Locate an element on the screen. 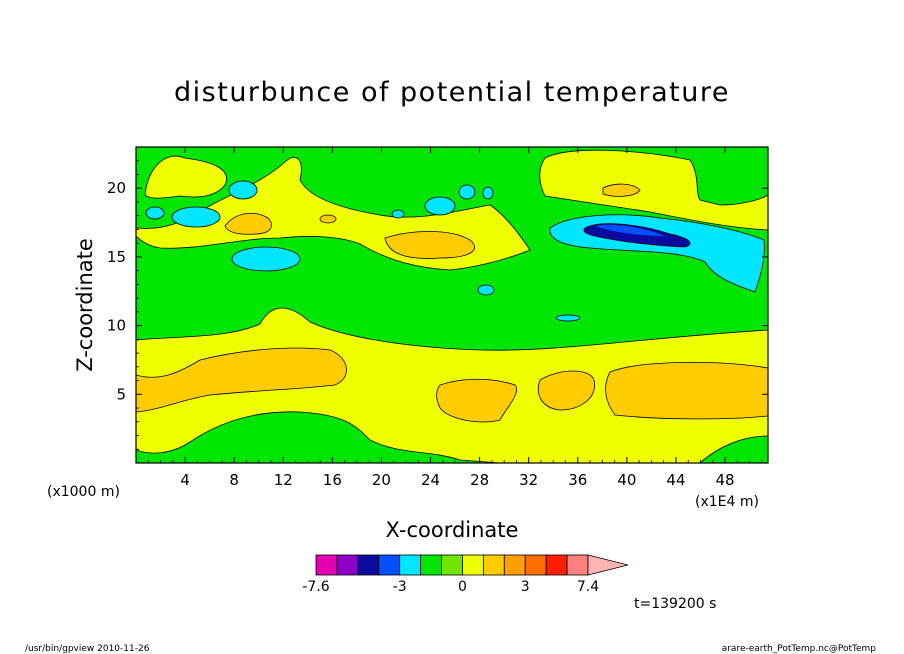 This screenshot has width=904, height=654. time-label: t=139200 s is located at coordinates (675, 604).